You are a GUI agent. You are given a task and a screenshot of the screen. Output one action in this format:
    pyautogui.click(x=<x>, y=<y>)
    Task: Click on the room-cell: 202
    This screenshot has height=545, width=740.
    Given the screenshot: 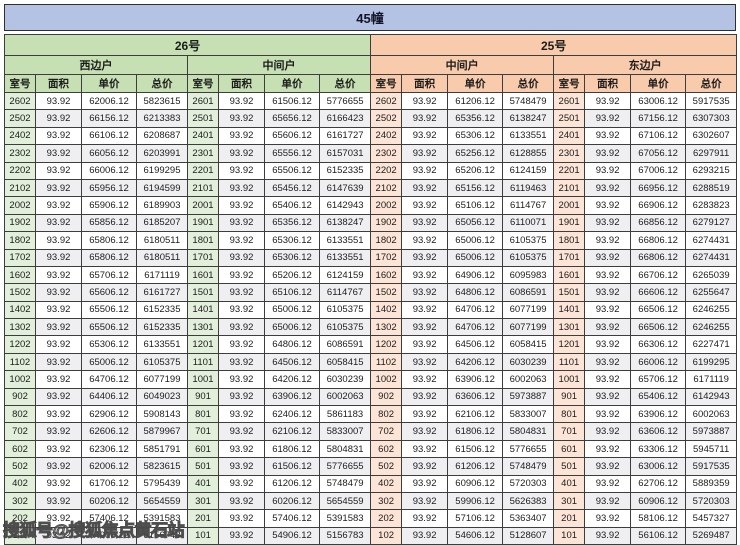 What is the action you would take?
    pyautogui.click(x=20, y=518)
    